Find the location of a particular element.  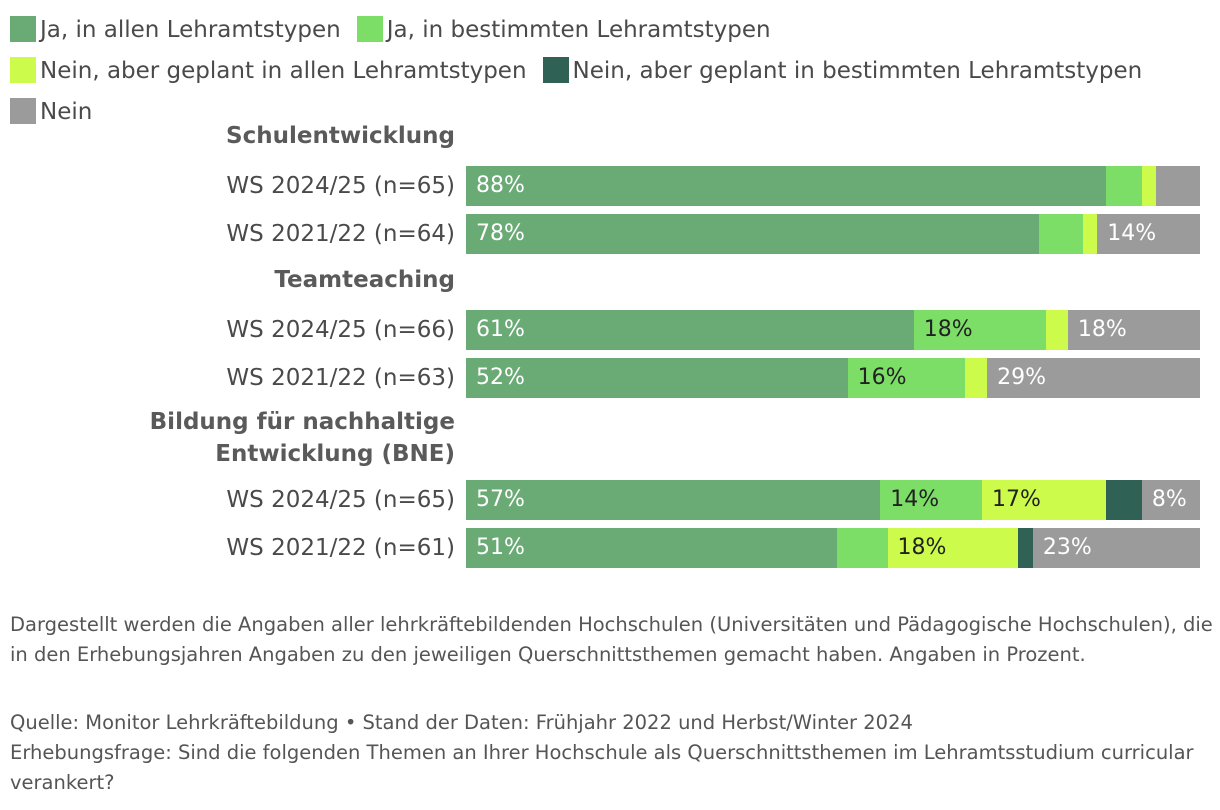

legend-label: Ja, in allen Lehramtstypen is located at coordinates (190, 30).